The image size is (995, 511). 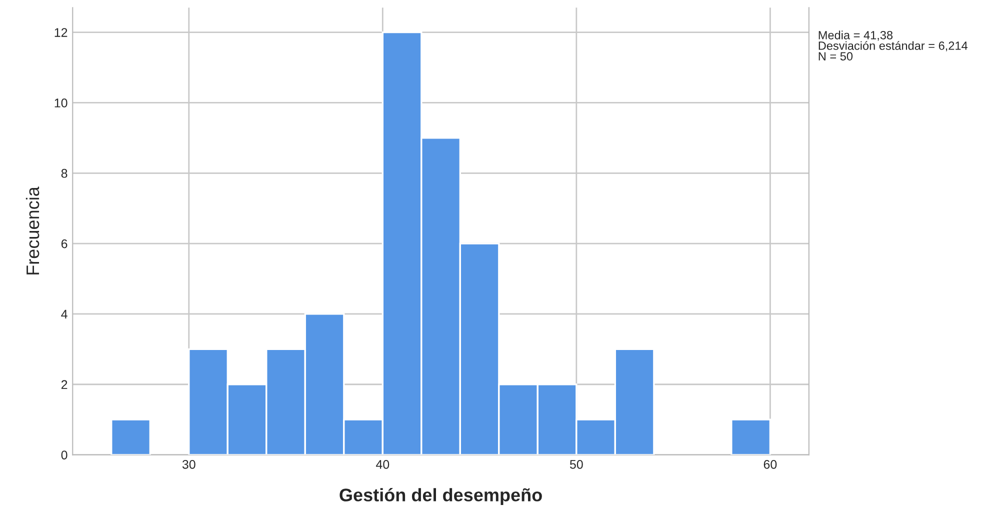 I want to click on y-tick-label: 12, so click(x=61, y=32).